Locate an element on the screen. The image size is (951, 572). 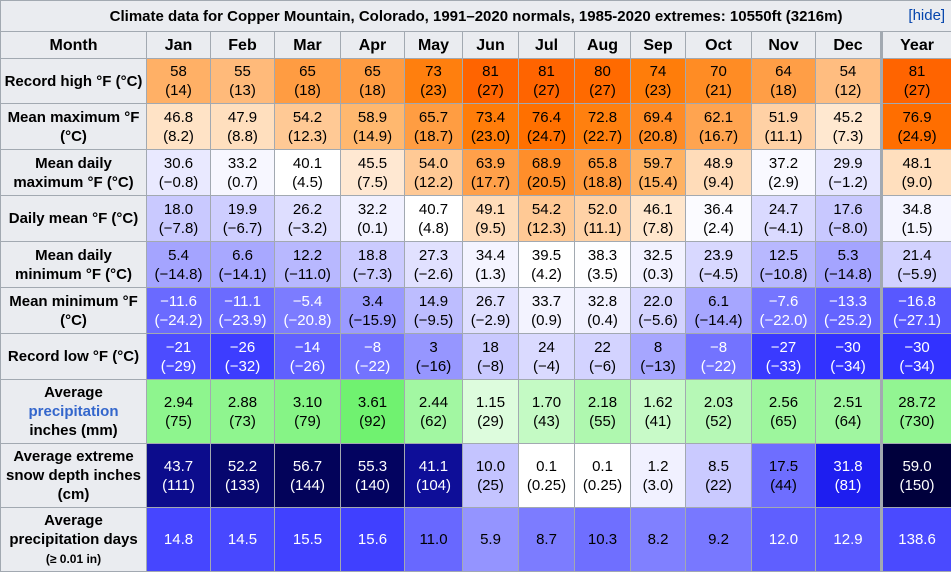
data-cell: 33.7 (0.9) is located at coordinates (546, 310).